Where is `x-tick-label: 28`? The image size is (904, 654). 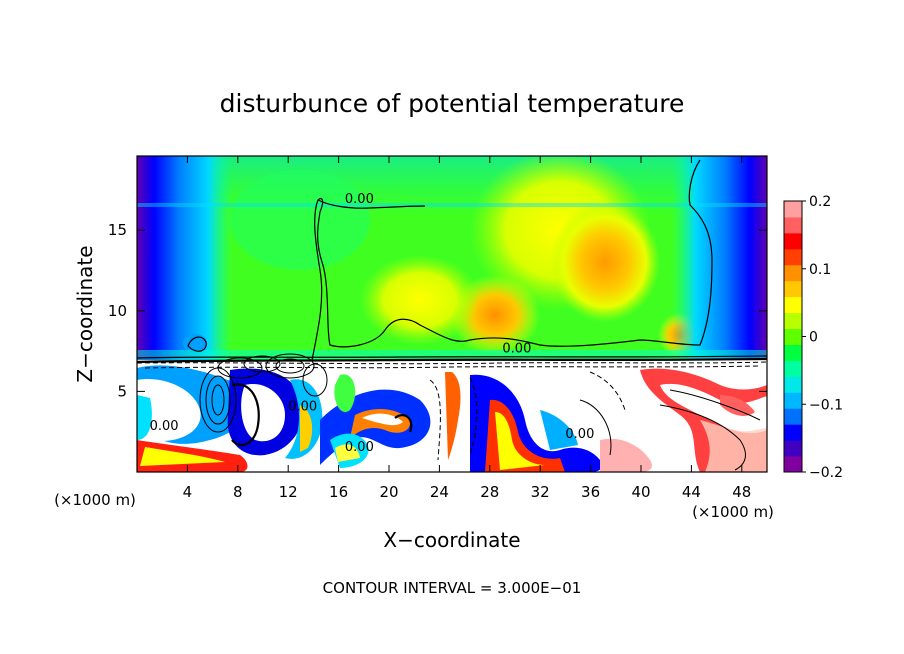 x-tick-label: 28 is located at coordinates (489, 492).